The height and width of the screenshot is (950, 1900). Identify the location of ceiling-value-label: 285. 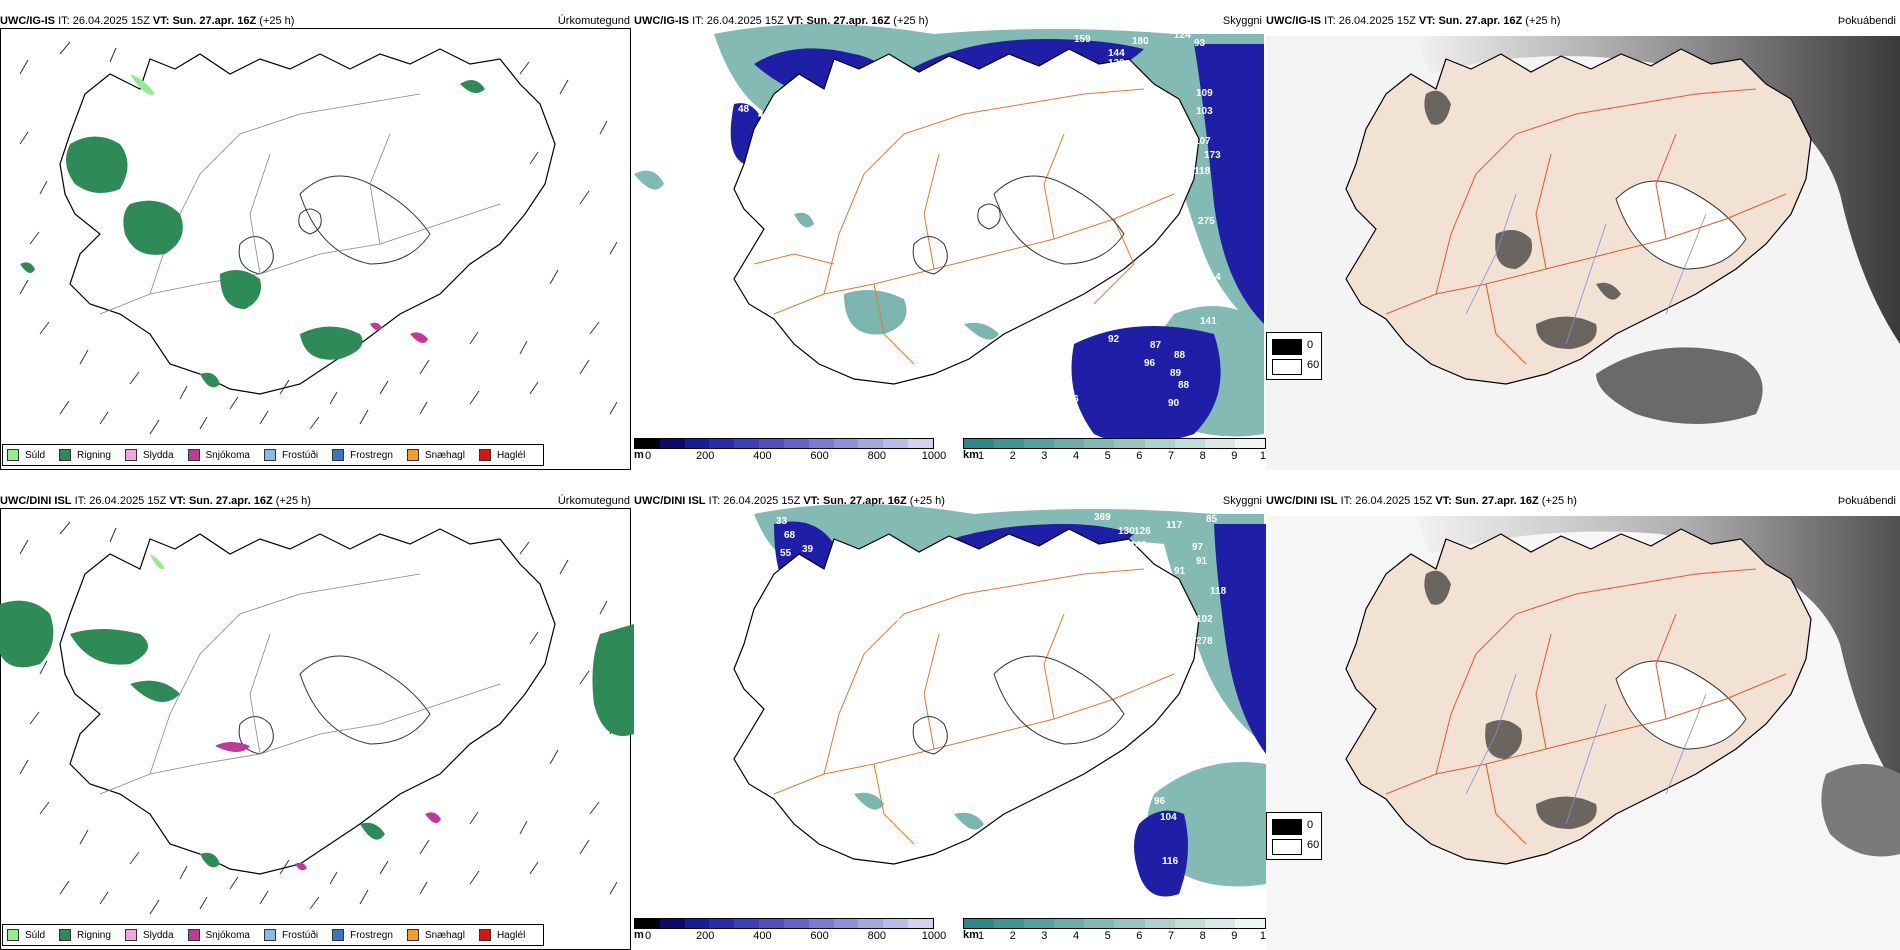
(802, 123).